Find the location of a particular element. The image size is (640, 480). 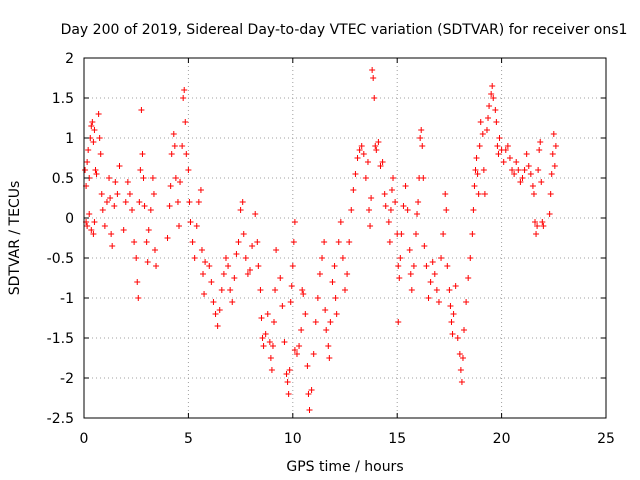

y-tick-label: 1.5 is located at coordinates (63, 99).